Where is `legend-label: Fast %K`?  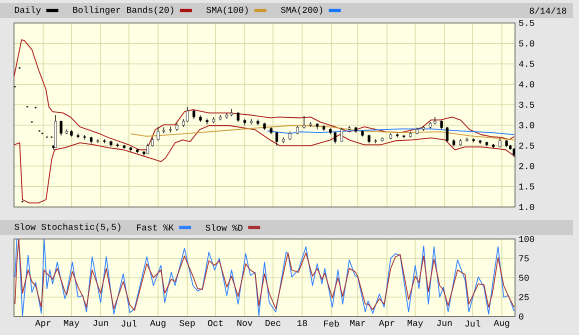
legend-label: Fast %K is located at coordinates (155, 227).